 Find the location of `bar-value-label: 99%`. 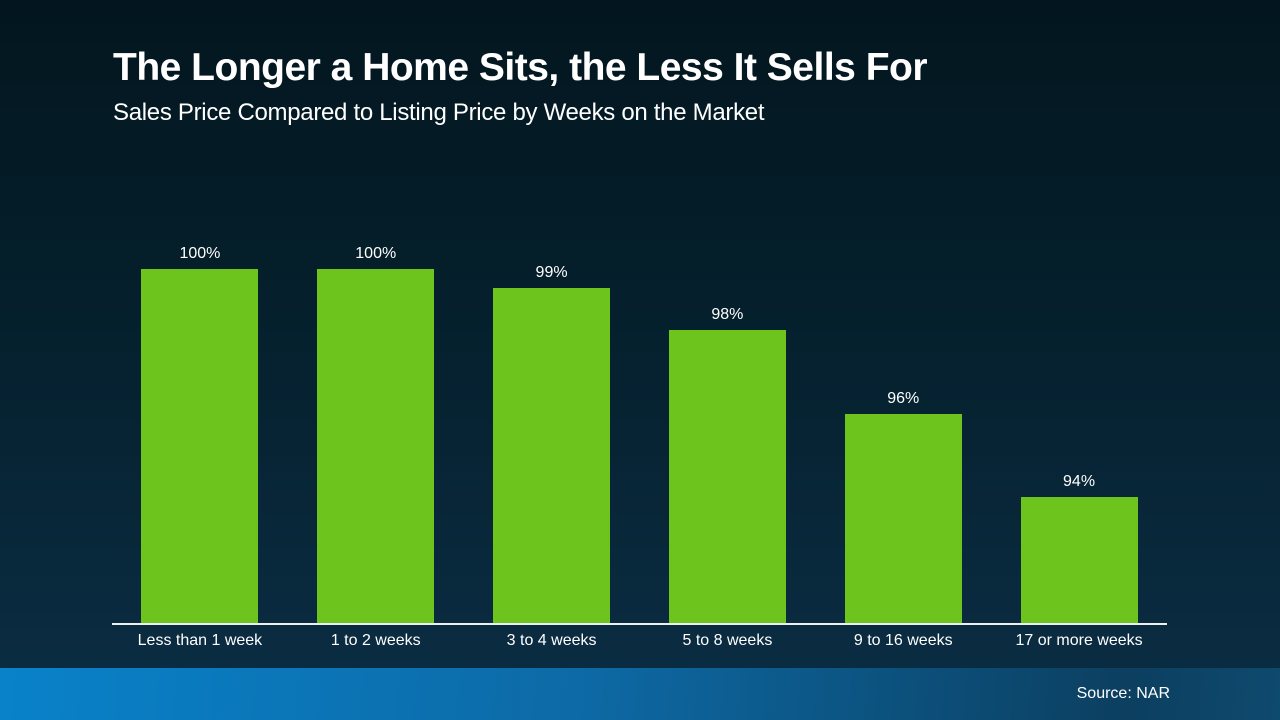

bar-value-label: 99% is located at coordinates (551, 272).